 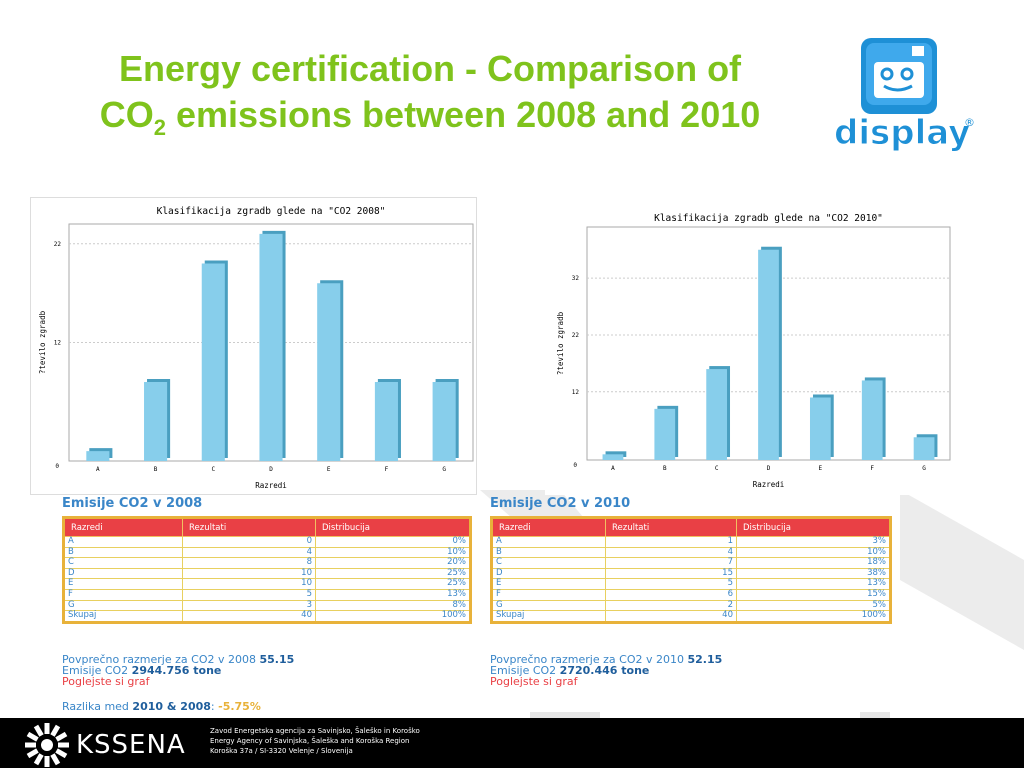 What do you see at coordinates (813, 542) in the screenshot?
I see `distribution-cell: 3%` at bounding box center [813, 542].